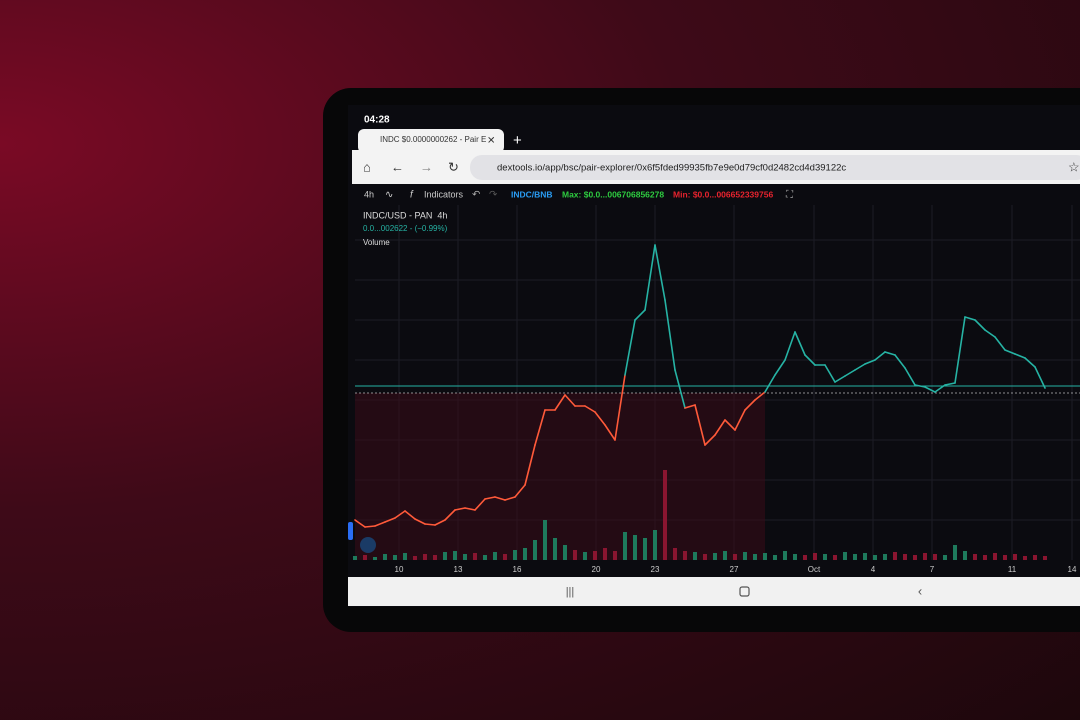 The image size is (1080, 720). What do you see at coordinates (367, 166) in the screenshot?
I see `home-button: ⌂` at bounding box center [367, 166].